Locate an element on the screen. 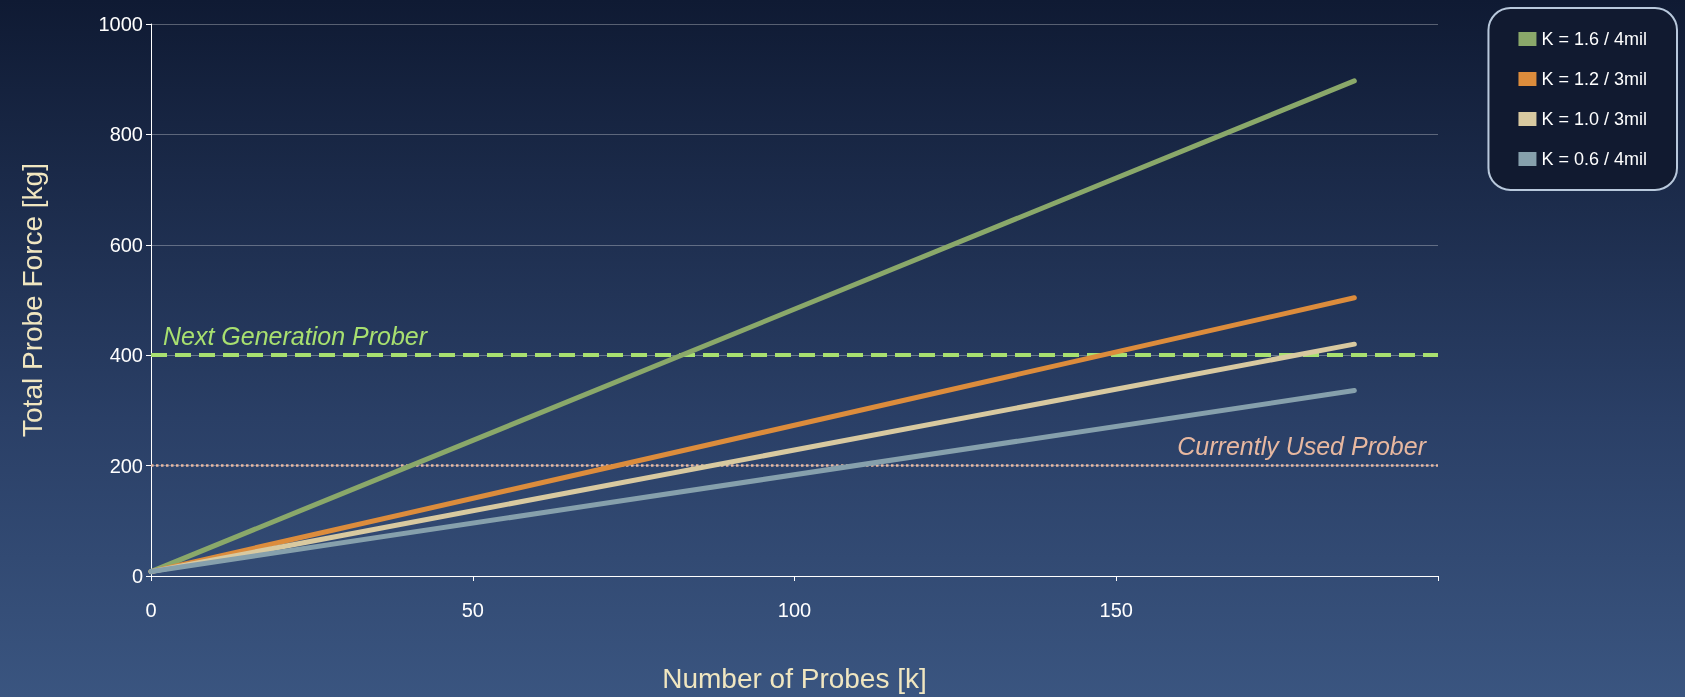 The width and height of the screenshot is (1685, 697). legend-label: K = 1.2 / 3mil is located at coordinates (1594, 79).